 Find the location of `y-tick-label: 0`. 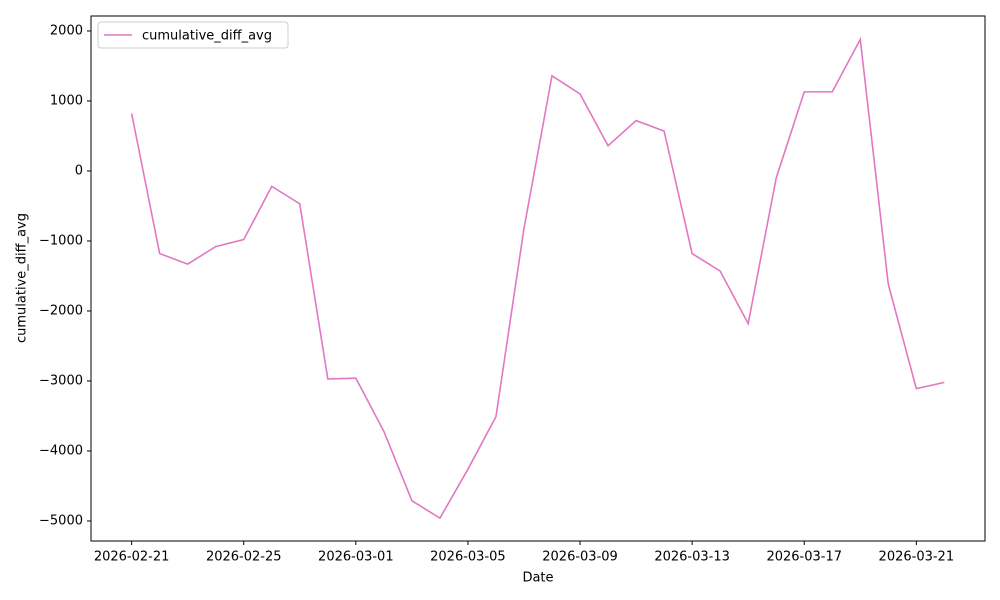

y-tick-label: 0 is located at coordinates (79, 170).